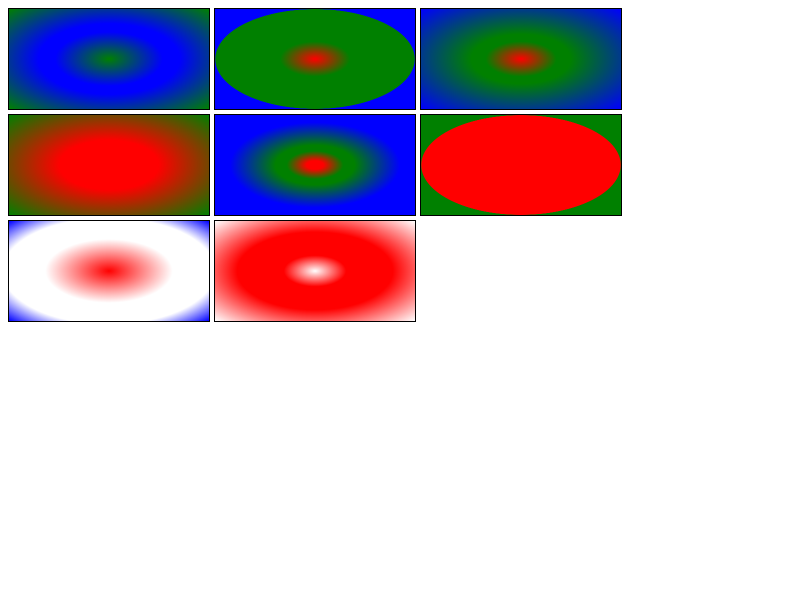 The width and height of the screenshot is (800, 600). What do you see at coordinates (315, 271) in the screenshot?
I see `tile-8-white-red` at bounding box center [315, 271].